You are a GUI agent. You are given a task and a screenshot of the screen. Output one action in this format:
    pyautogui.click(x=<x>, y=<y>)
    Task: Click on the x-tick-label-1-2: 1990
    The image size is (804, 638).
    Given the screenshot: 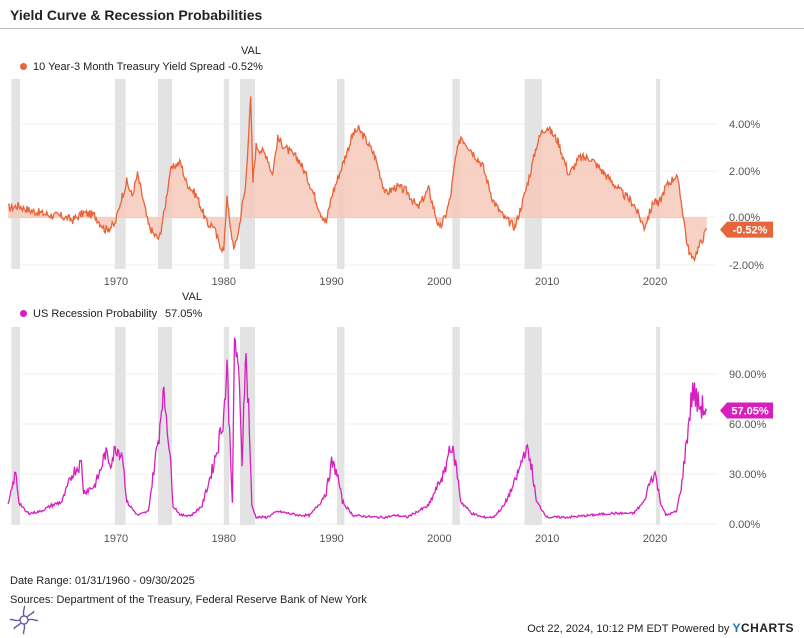 What is the action you would take?
    pyautogui.click(x=331, y=539)
    